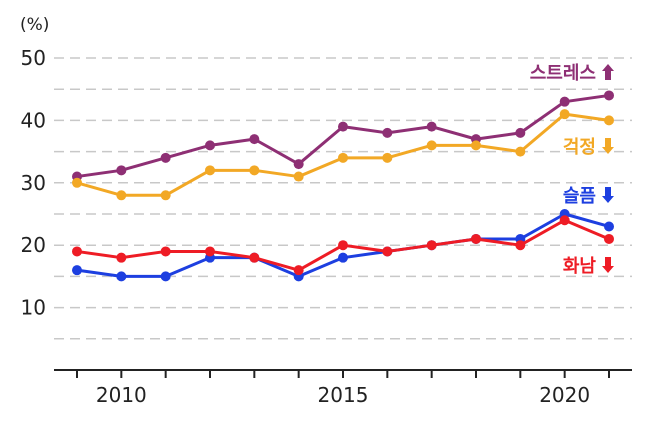 This screenshot has width=658, height=426. Describe the element at coordinates (343, 395) in the screenshot. I see `x-tick-label: 2015` at that location.